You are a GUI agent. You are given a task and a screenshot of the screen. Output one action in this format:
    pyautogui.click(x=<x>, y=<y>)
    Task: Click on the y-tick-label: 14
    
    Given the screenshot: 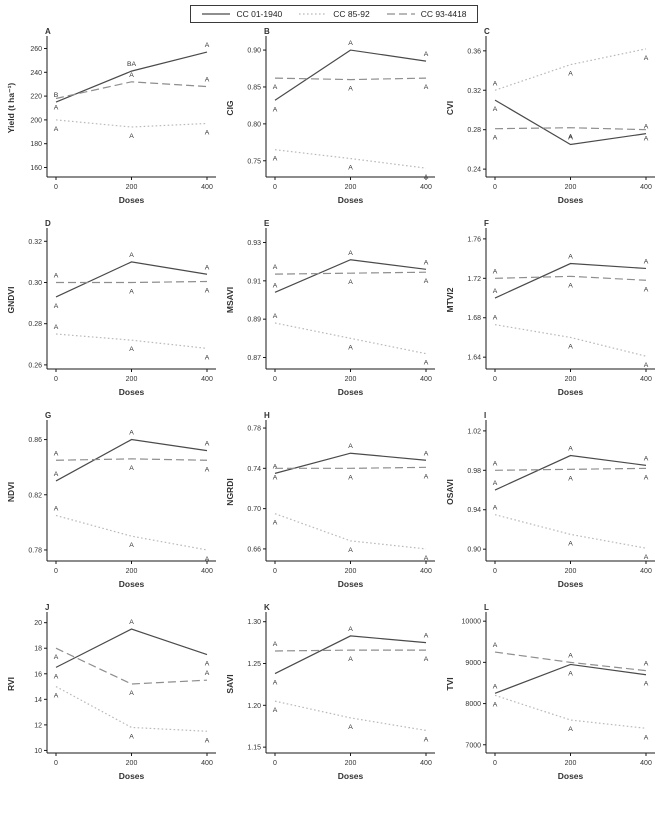 What is the action you would take?
    pyautogui.click(x=38, y=700)
    